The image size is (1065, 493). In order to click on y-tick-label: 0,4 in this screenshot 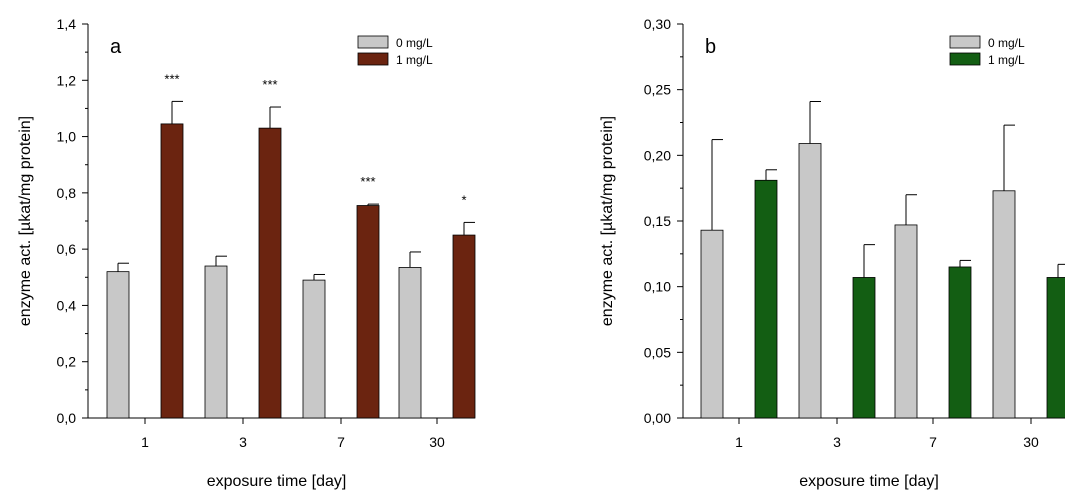, I will do `click(67, 305)`.